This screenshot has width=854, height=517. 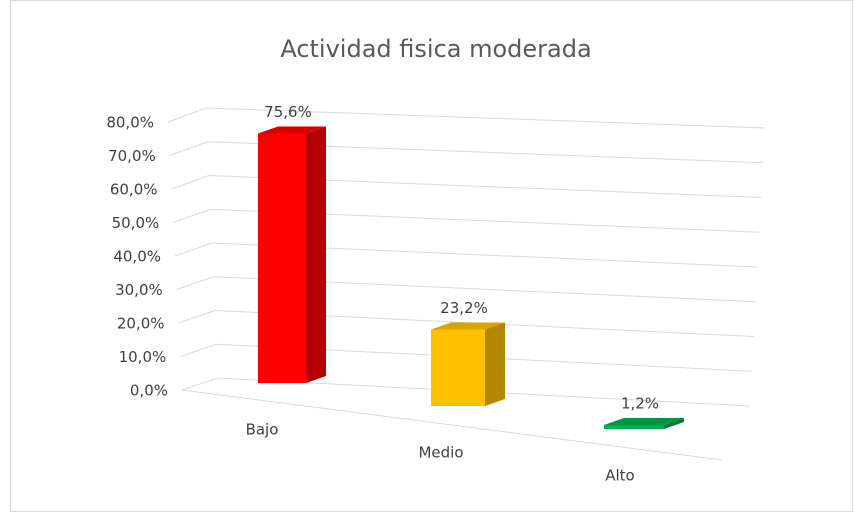 What do you see at coordinates (132, 156) in the screenshot?
I see `y-tick-label: 70,0%` at bounding box center [132, 156].